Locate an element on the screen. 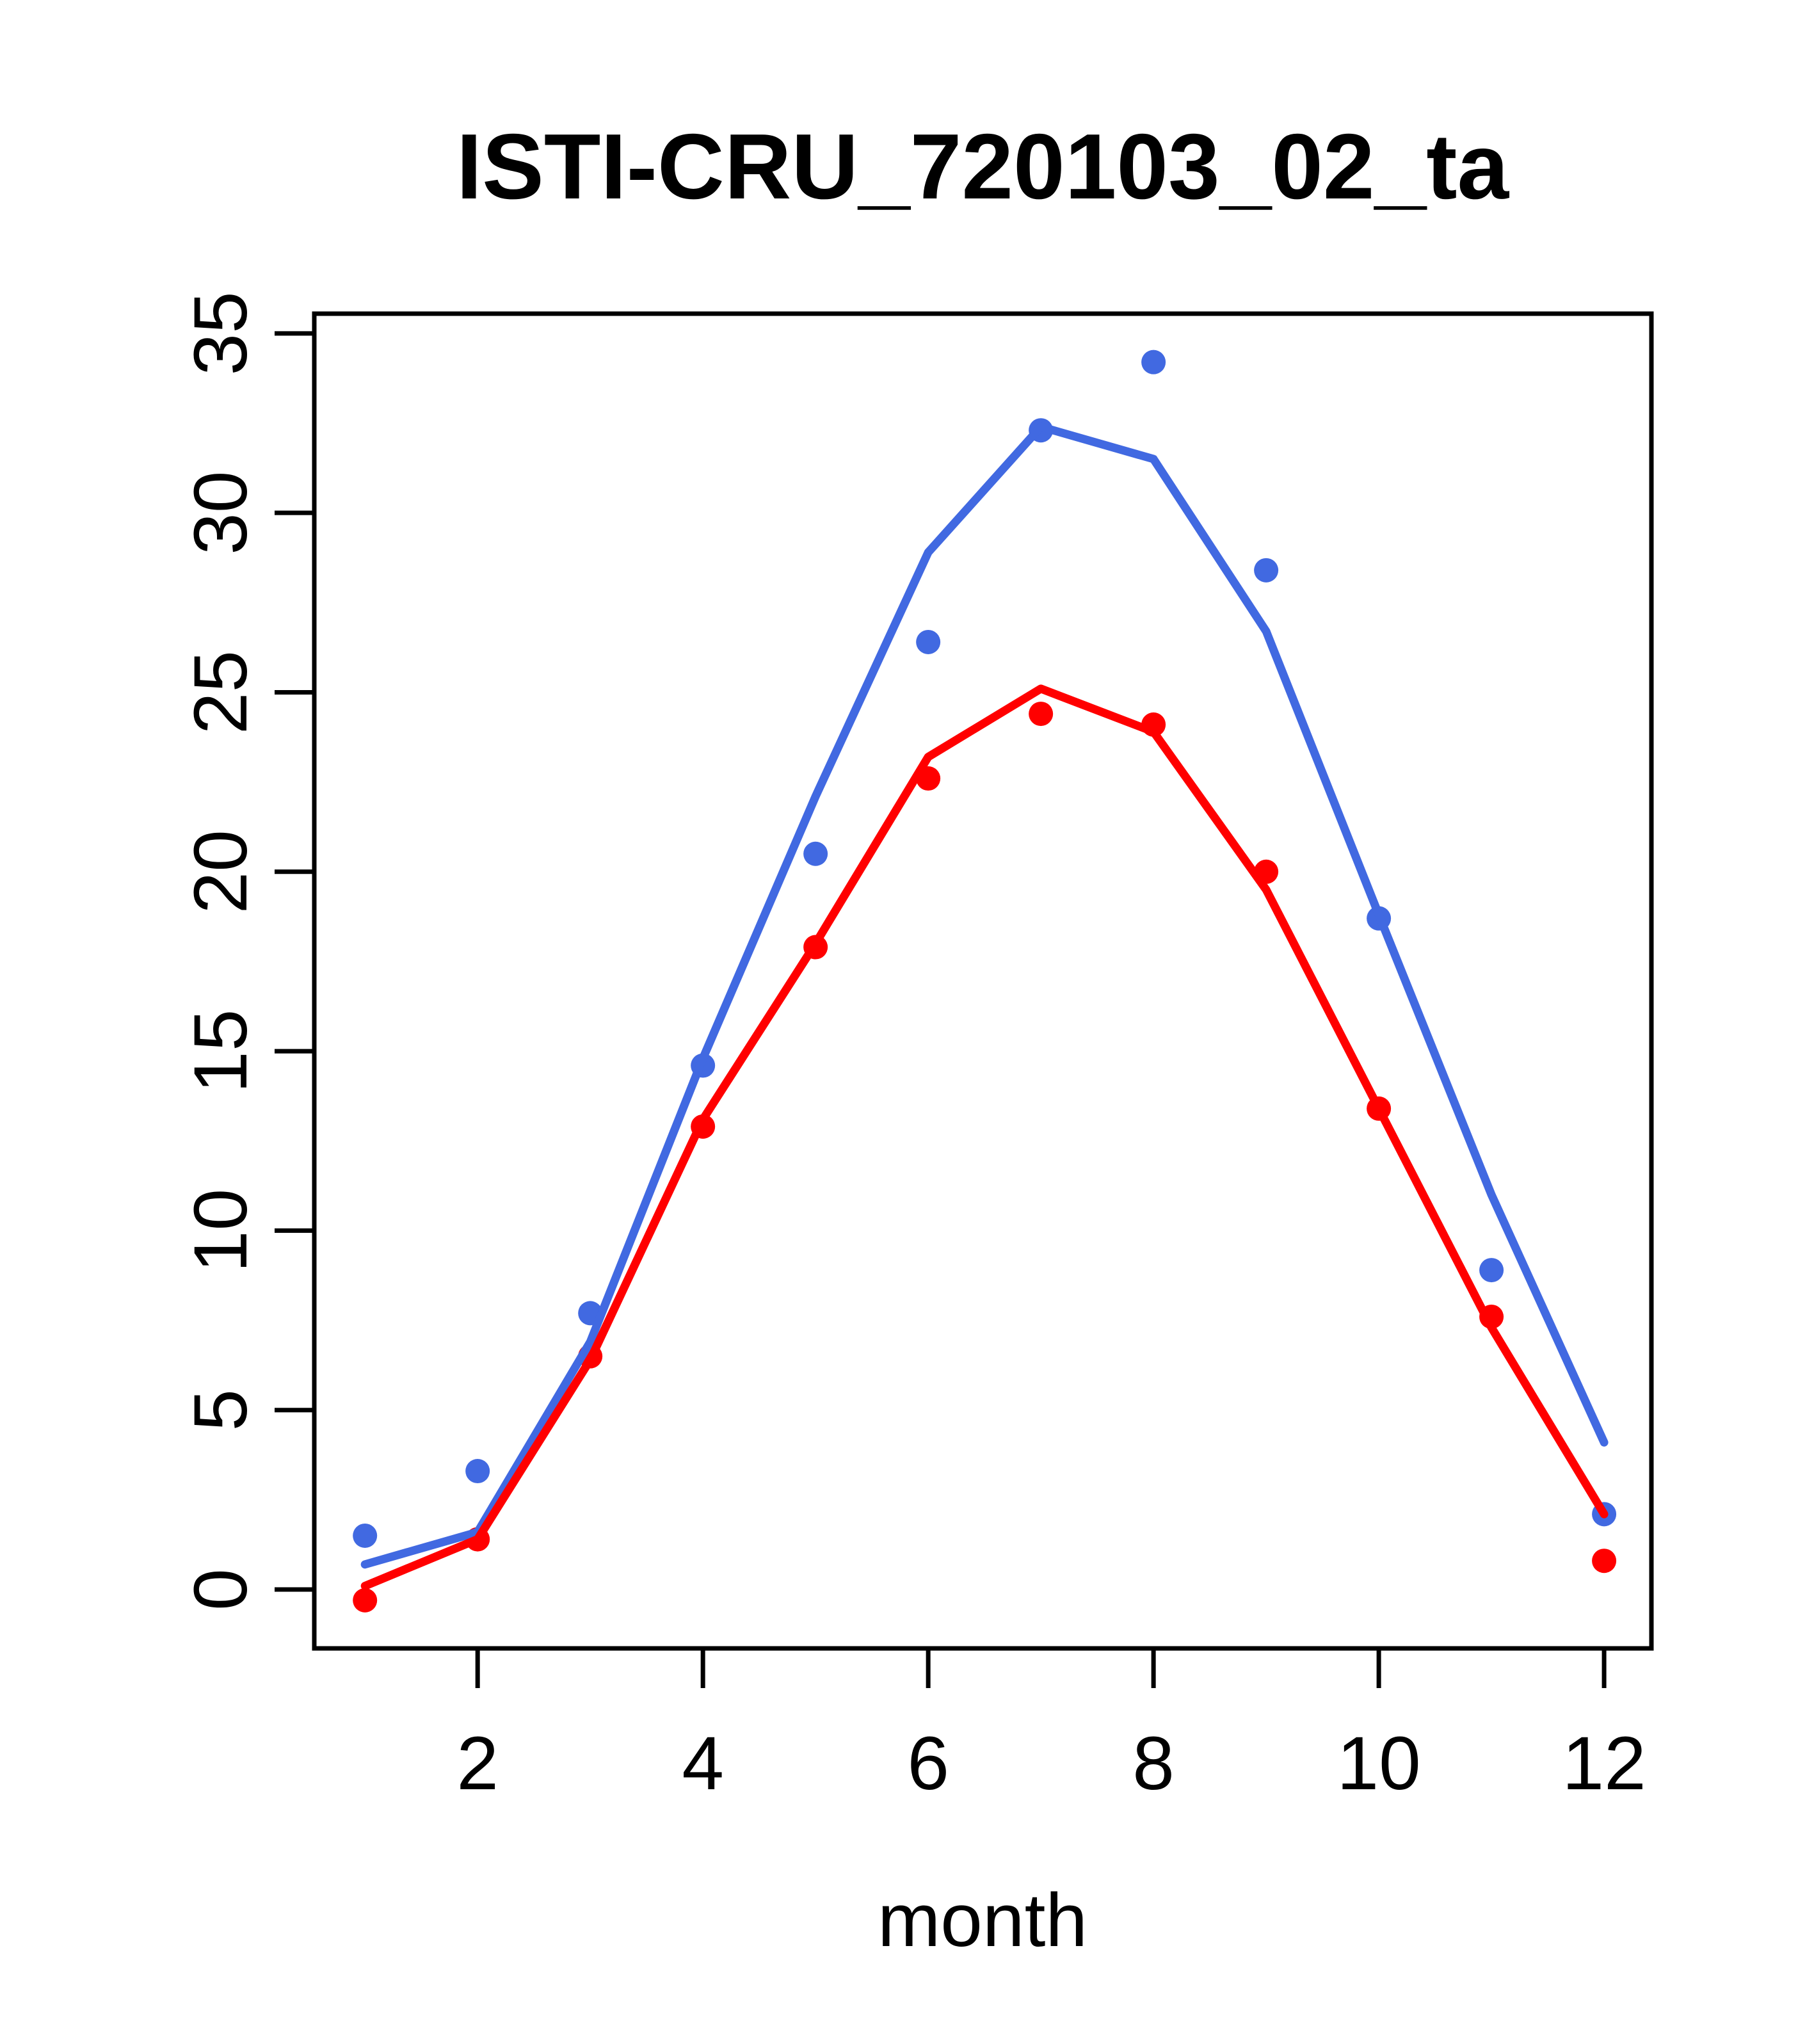 The height and width of the screenshot is (2044, 1814). chart-title: ISTI-CRU_720103_02_ta is located at coordinates (983, 166).